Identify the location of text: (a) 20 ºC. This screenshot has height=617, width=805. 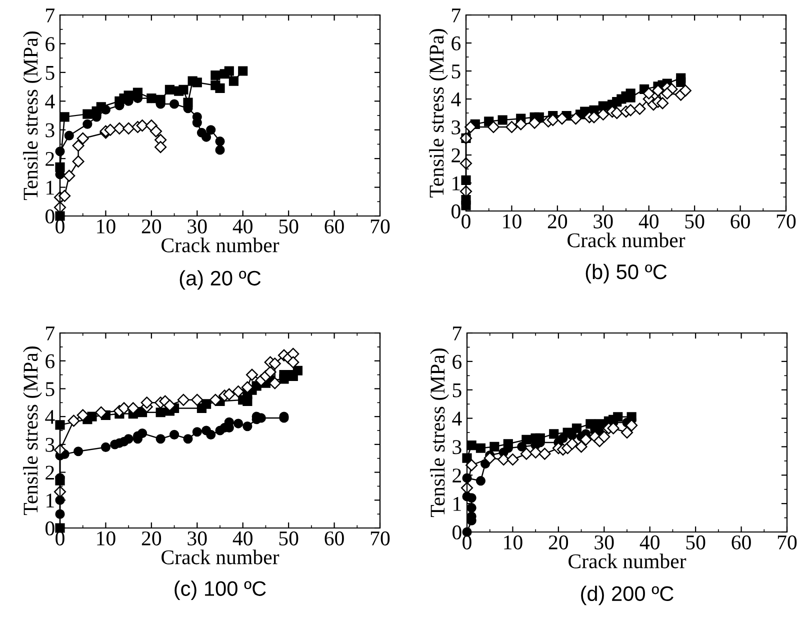
(220, 280).